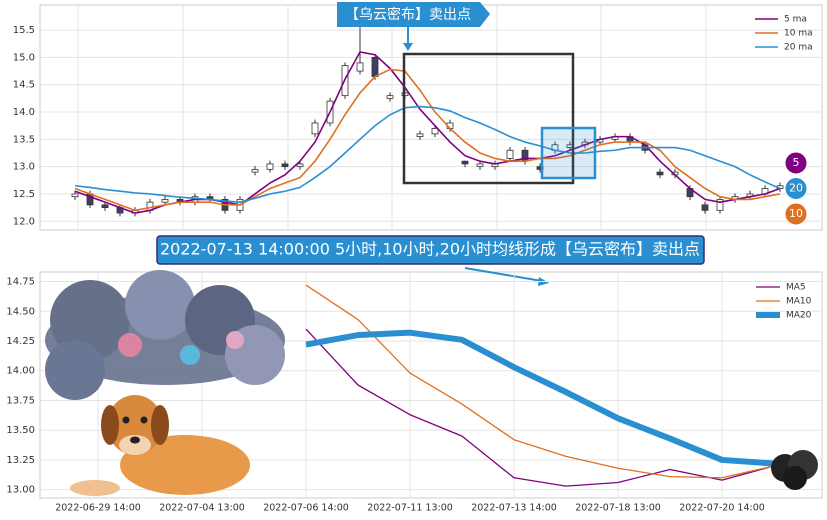 This screenshot has height=520, width=827. What do you see at coordinates (799, 302) in the screenshot?
I see `legend-label: MA10` at bounding box center [799, 302].